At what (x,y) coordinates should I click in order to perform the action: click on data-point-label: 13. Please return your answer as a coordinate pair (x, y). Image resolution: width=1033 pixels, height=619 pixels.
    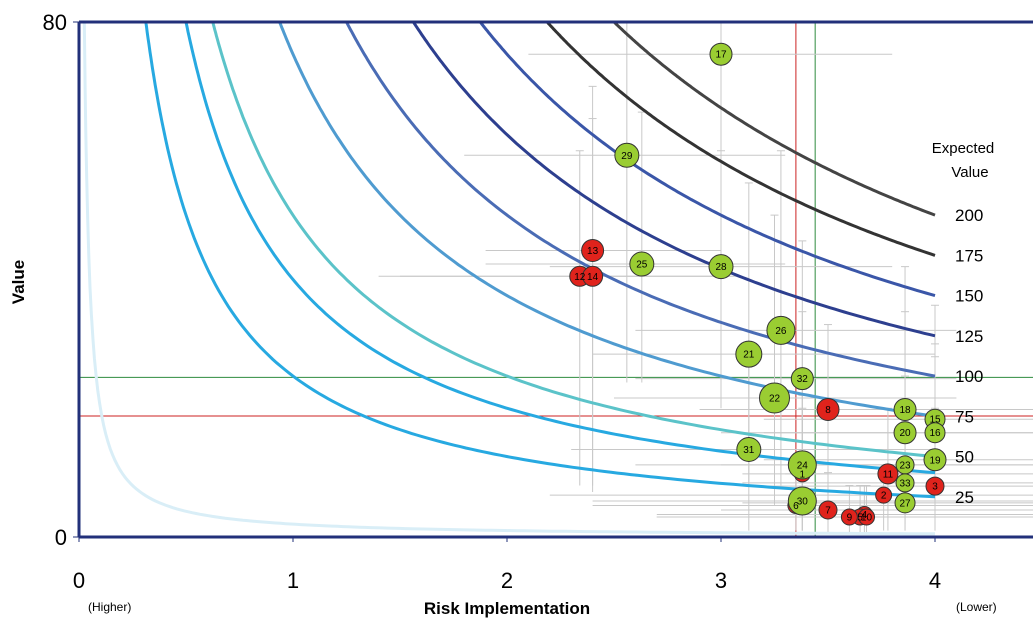
    Looking at the image, I should click on (593, 251).